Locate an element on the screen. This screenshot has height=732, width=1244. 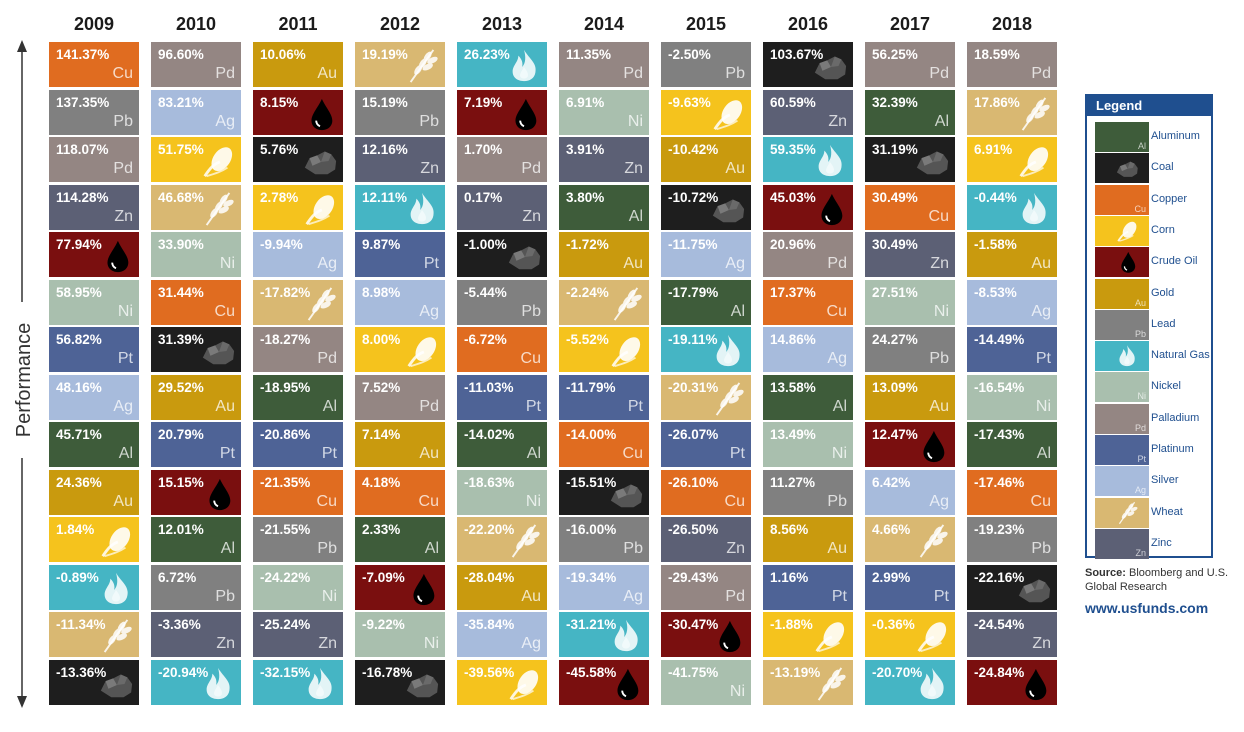
table-cell: 3.91% Zn is located at coordinates (604, 159).